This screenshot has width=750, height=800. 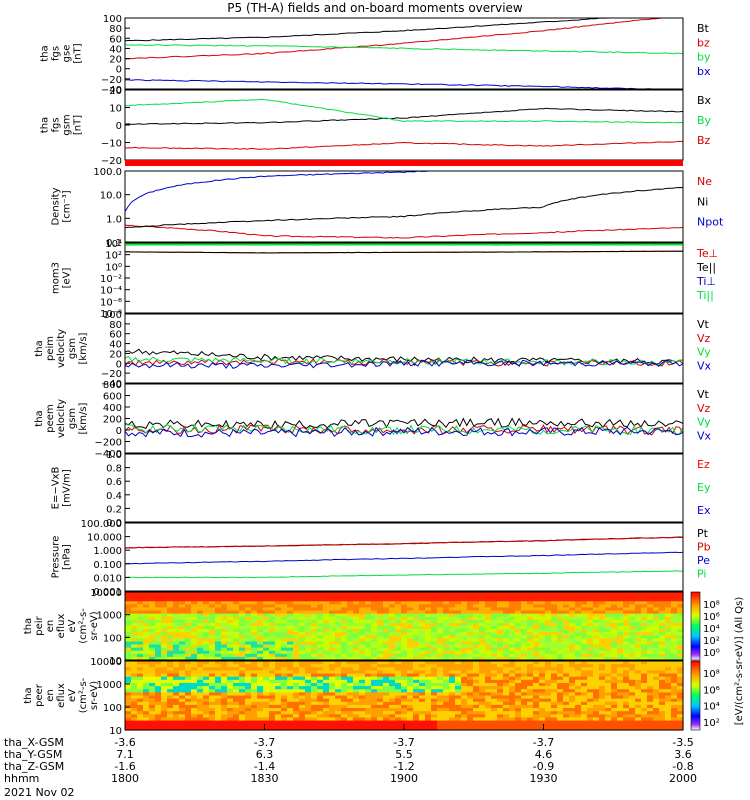 I want to click on ytick-label: 10.0, so click(x=111, y=196).